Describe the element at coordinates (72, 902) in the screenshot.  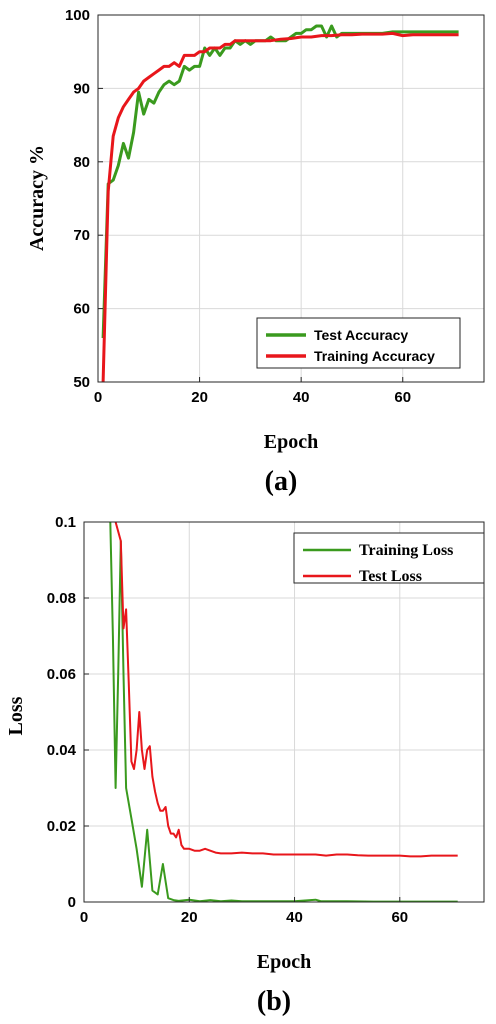
I see `y-tick-label: 0` at that location.